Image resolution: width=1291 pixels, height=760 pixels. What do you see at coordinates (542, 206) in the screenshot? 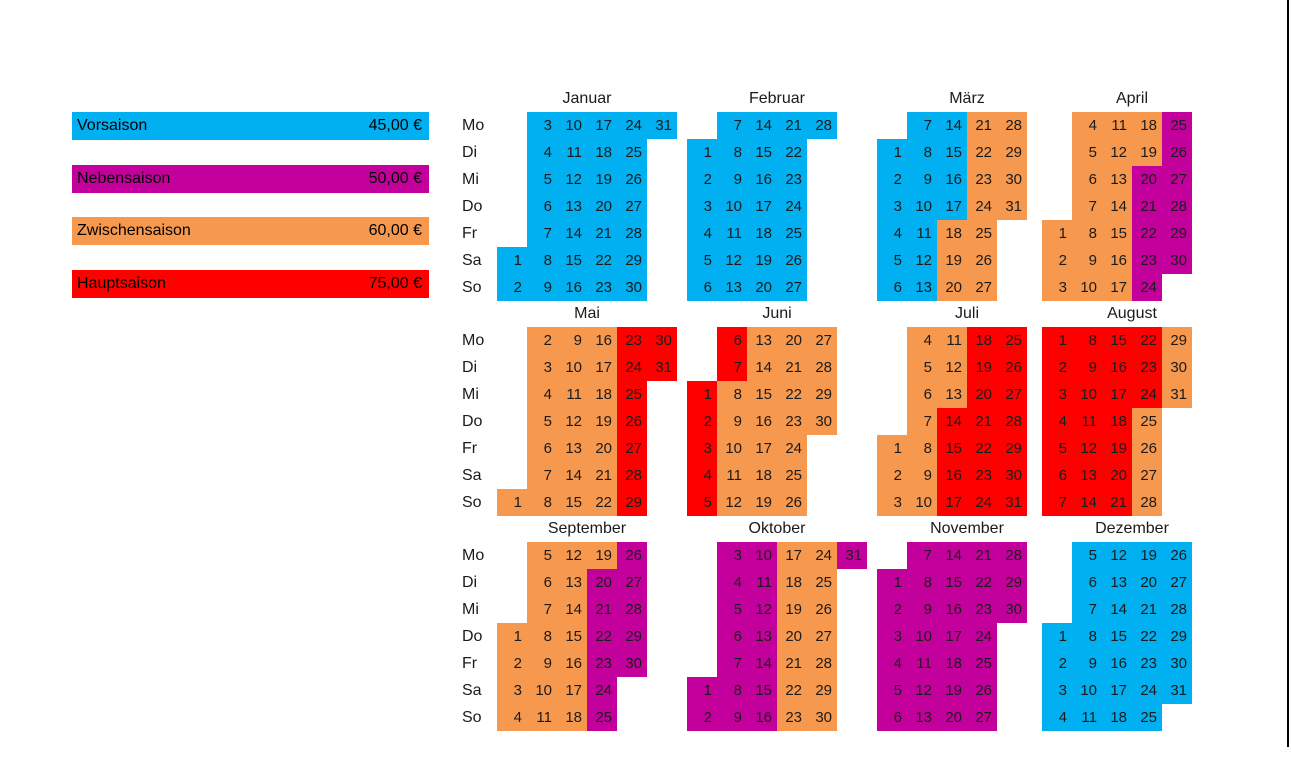
I see `day-cell: 6` at bounding box center [542, 206].